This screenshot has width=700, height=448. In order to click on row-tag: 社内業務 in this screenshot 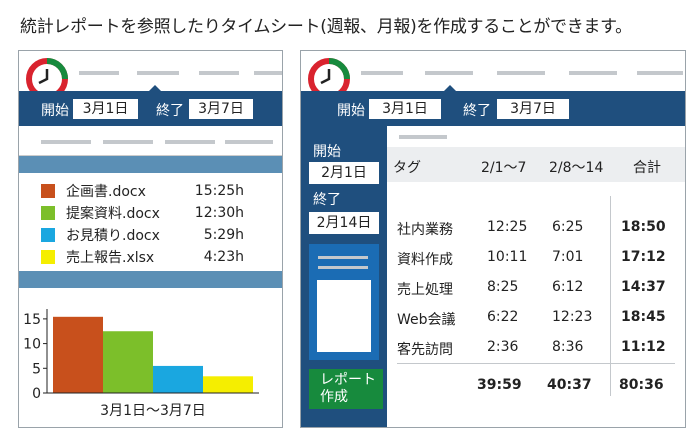, I will do `click(425, 230)`.